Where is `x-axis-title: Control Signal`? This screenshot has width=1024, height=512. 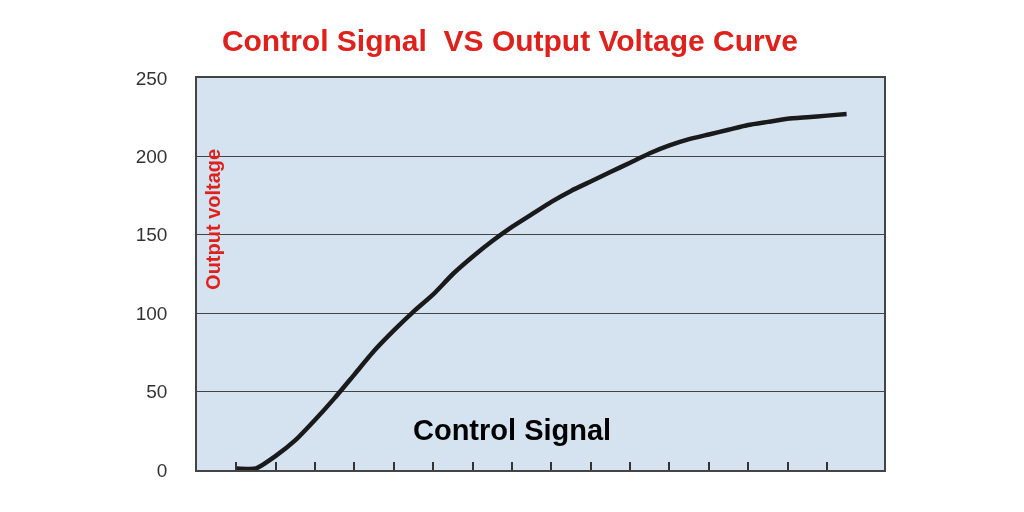
x-axis-title: Control Signal is located at coordinates (512, 430).